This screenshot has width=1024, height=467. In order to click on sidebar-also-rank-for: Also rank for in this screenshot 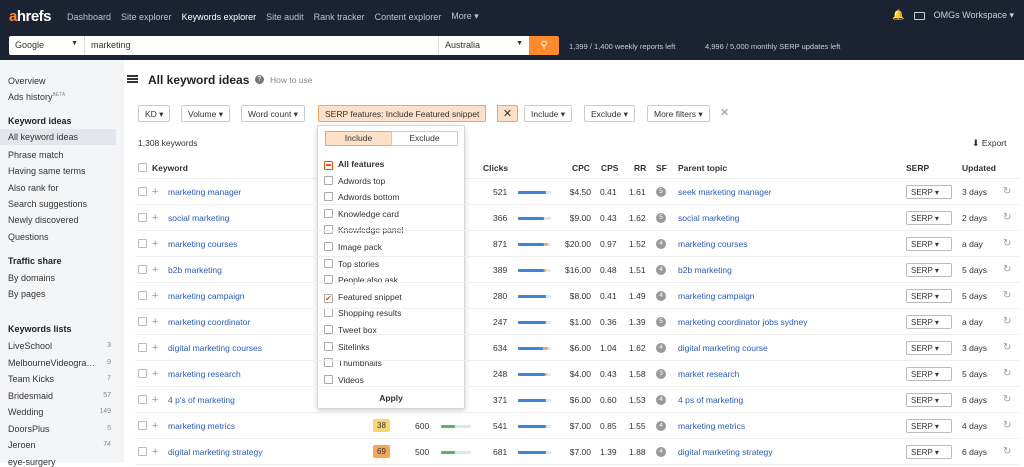, I will do `click(33, 188)`.